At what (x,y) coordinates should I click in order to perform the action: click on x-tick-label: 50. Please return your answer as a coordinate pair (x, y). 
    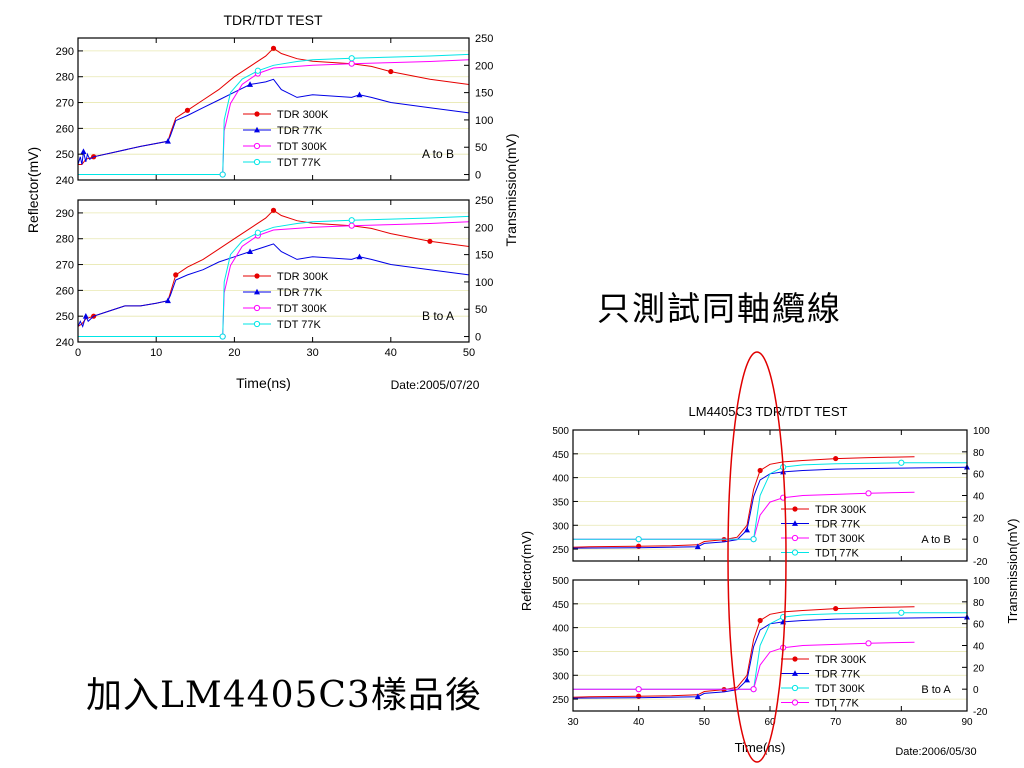
    Looking at the image, I should click on (469, 353).